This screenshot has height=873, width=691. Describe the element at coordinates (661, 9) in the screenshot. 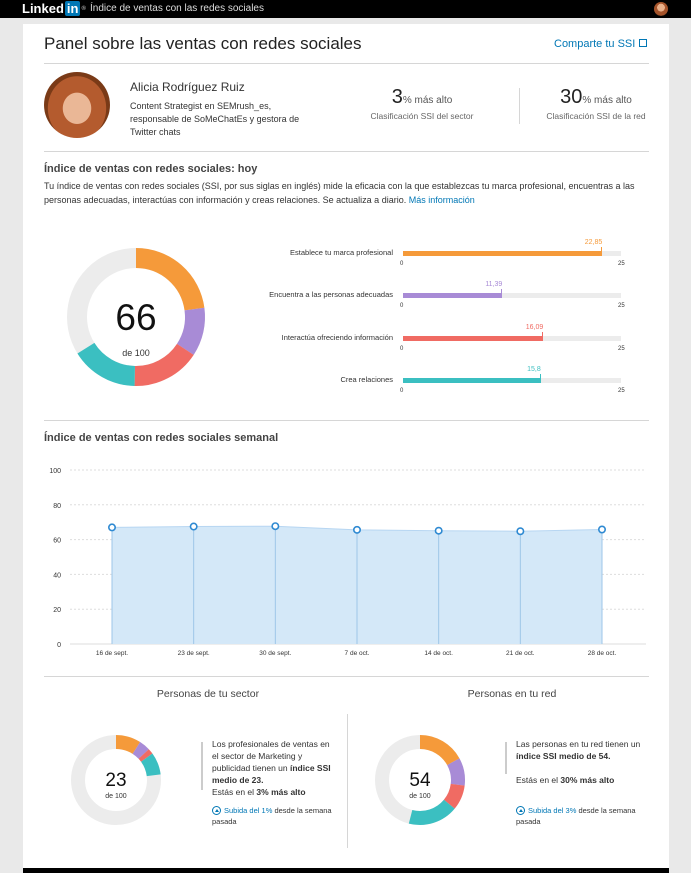

I see `user-avatar` at that location.